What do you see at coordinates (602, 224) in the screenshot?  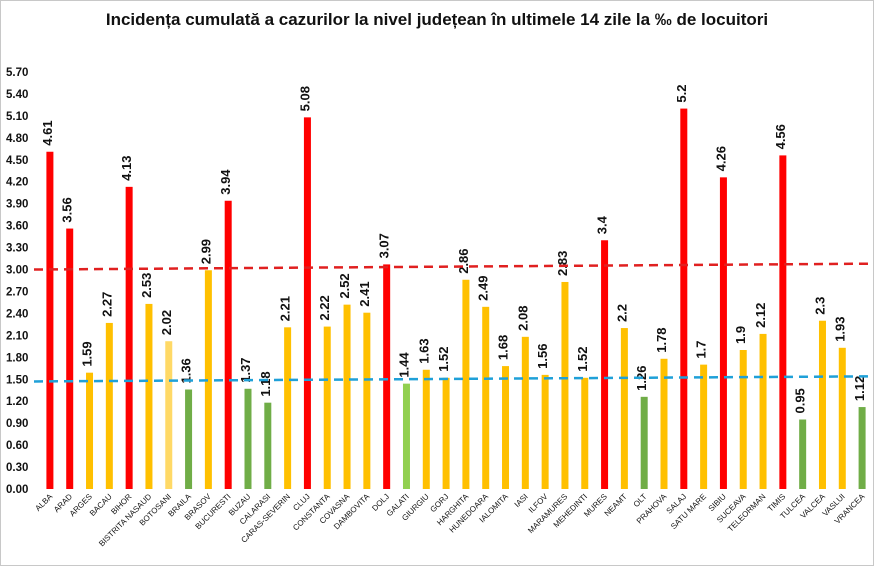 I see `data-label: 3.4` at bounding box center [602, 224].